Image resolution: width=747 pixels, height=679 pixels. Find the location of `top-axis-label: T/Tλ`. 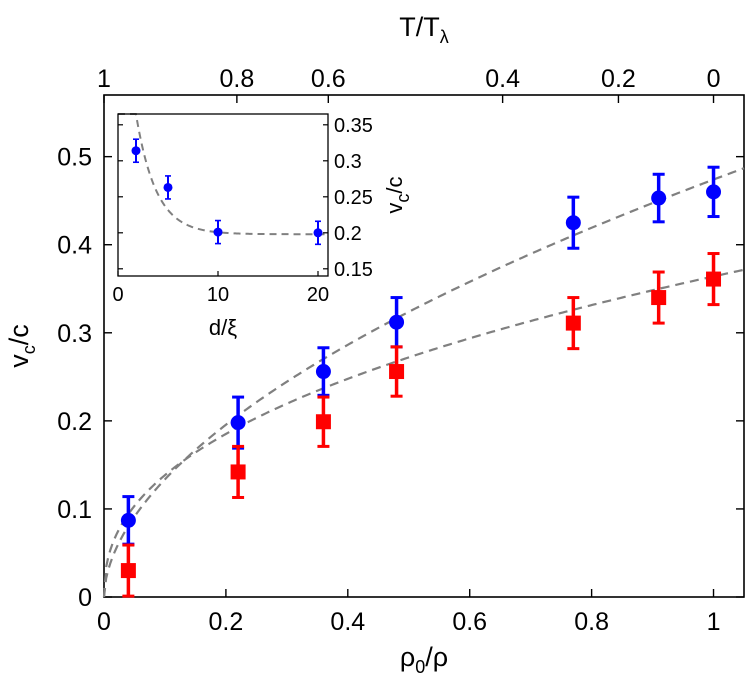

top-axis-label: T/Tλ is located at coordinates (424, 29).